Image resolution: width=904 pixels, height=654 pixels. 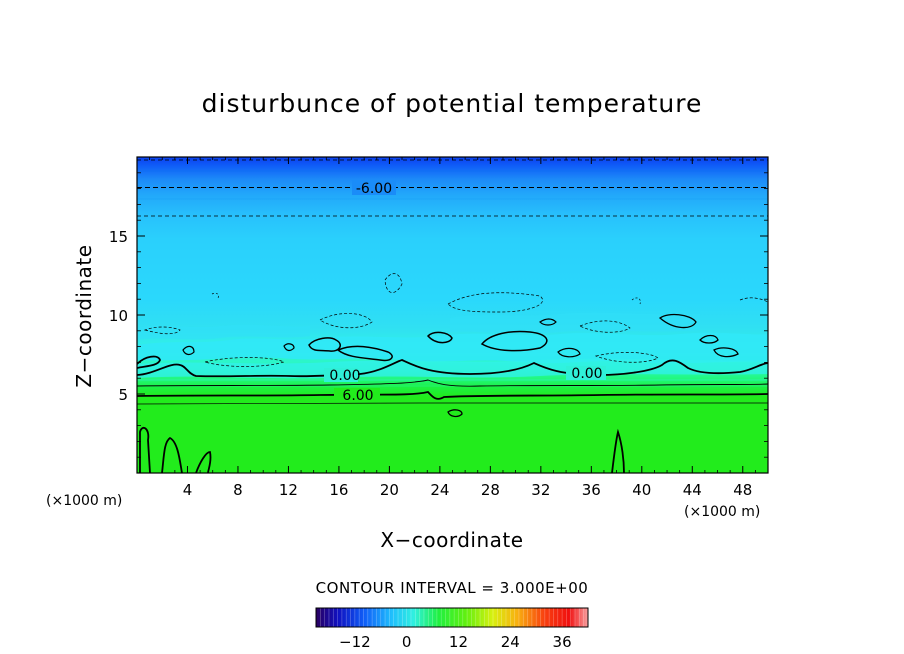 What do you see at coordinates (510, 642) in the screenshot?
I see `colorbar-tick-label: 24` at bounding box center [510, 642].